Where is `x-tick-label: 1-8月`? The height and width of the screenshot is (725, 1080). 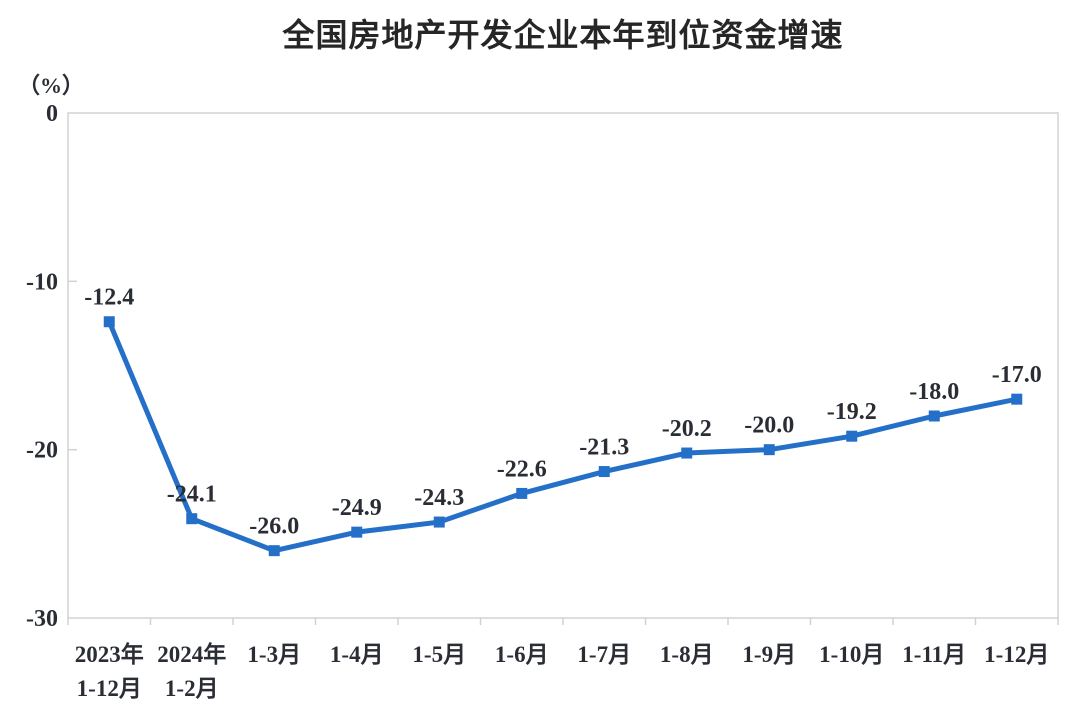 x-tick-label: 1-8月 is located at coordinates (687, 654).